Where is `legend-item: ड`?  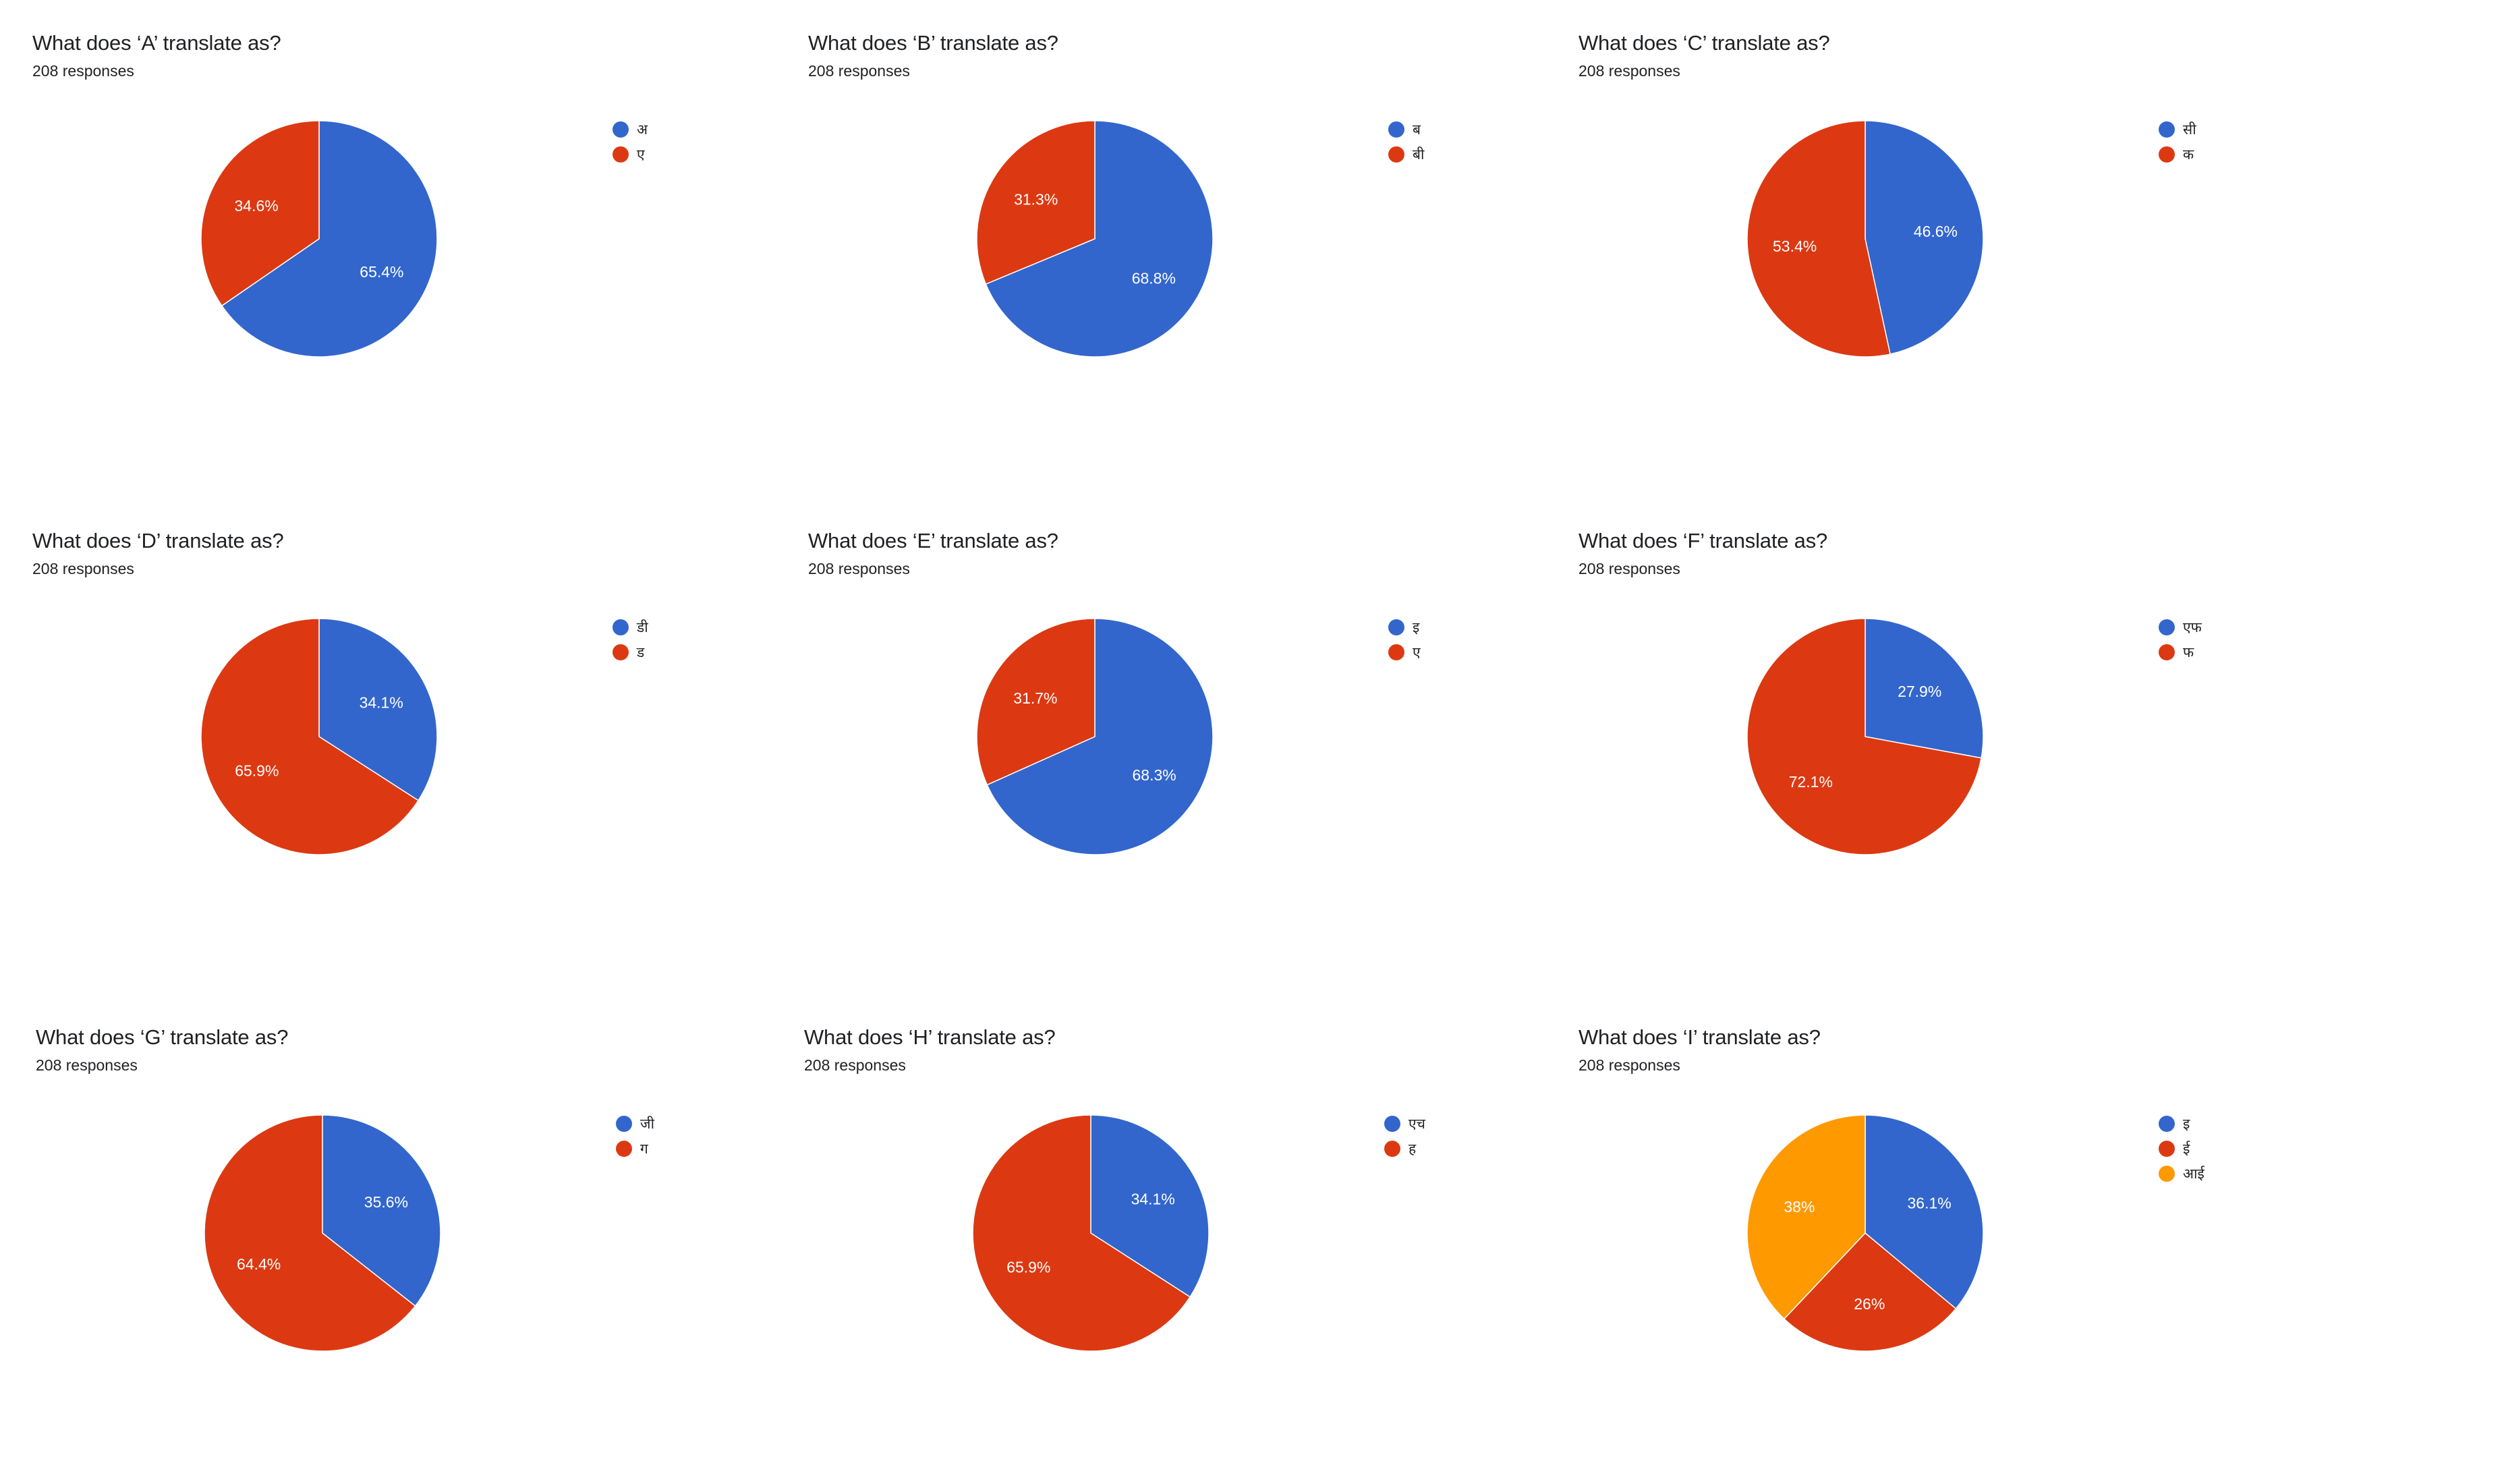 legend-item: ड is located at coordinates (630, 652).